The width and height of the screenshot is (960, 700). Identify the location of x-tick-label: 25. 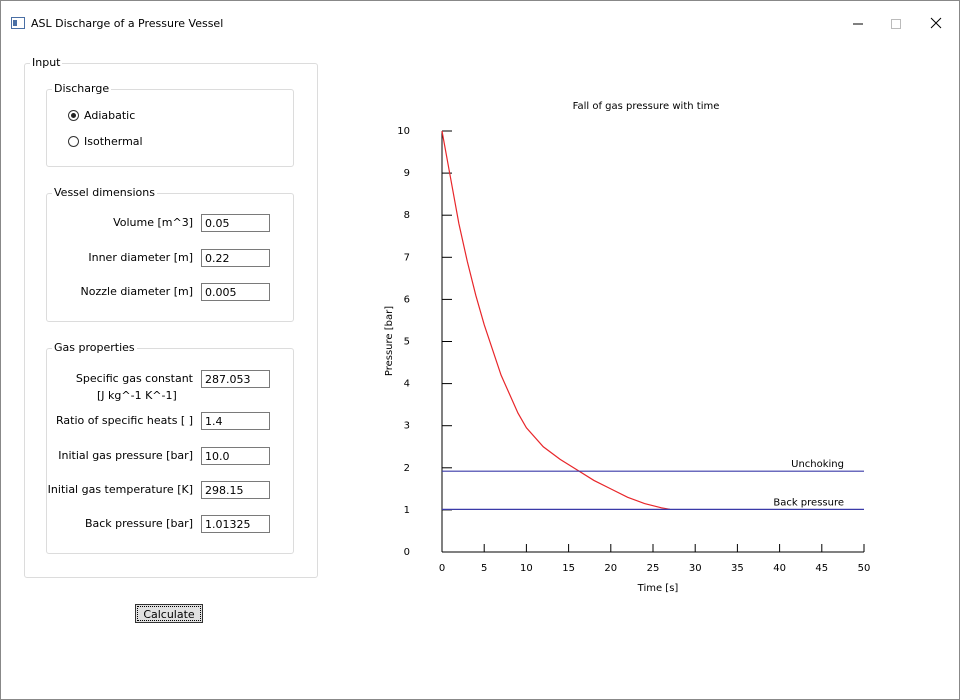
(653, 568).